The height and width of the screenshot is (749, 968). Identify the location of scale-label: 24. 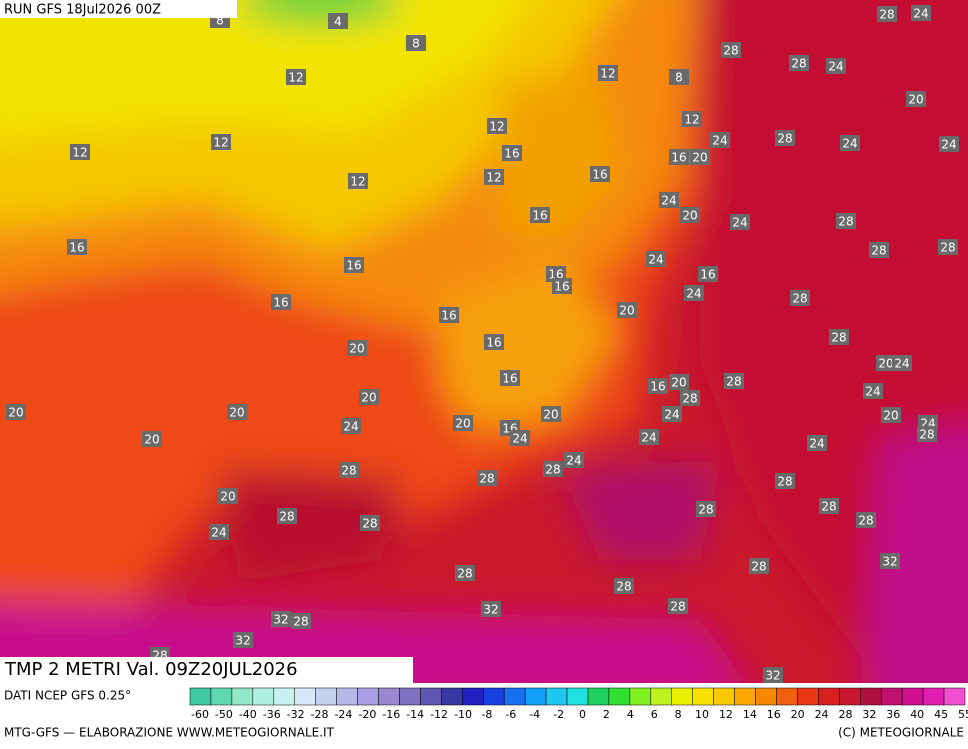
(822, 714).